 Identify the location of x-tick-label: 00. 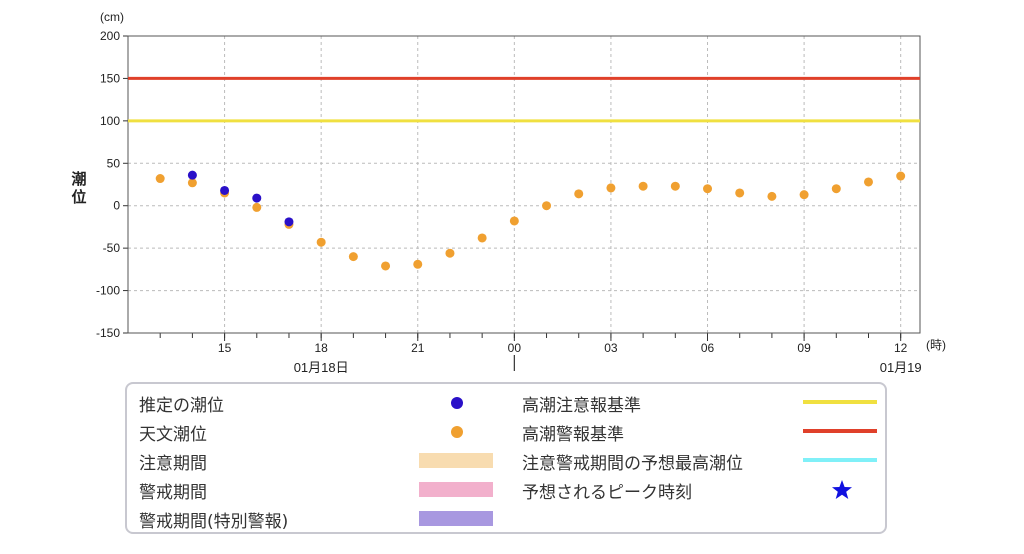
(515, 348).